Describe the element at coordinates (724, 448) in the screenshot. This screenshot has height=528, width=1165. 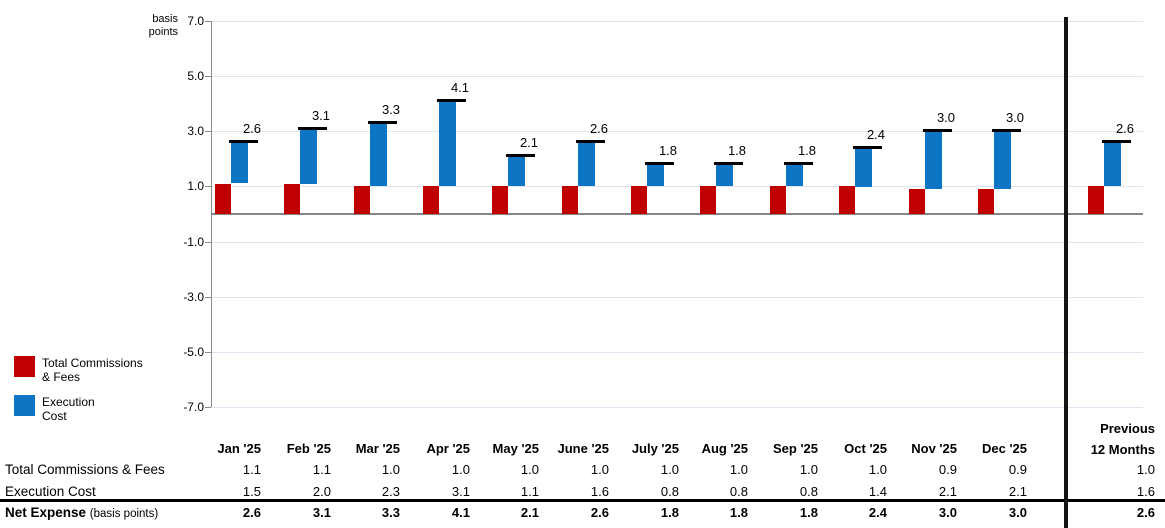
I see `table-col-header: Aug '25` at that location.